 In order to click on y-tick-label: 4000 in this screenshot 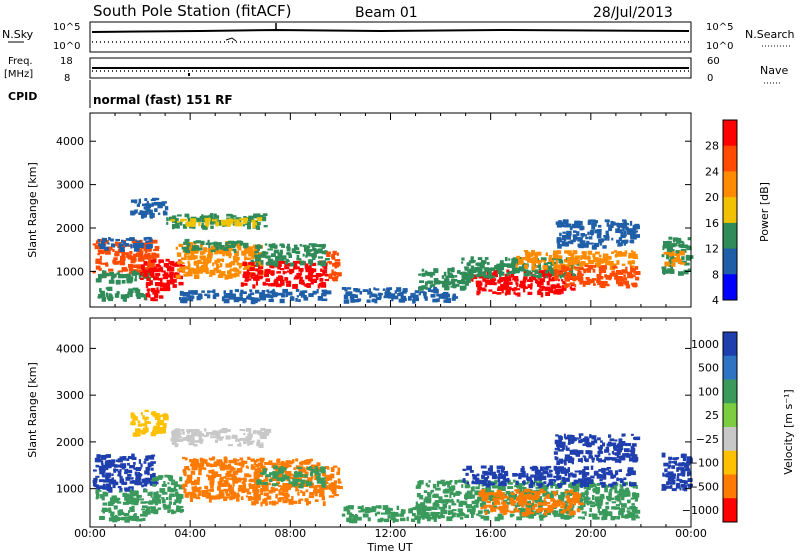, I will do `click(70, 141)`.